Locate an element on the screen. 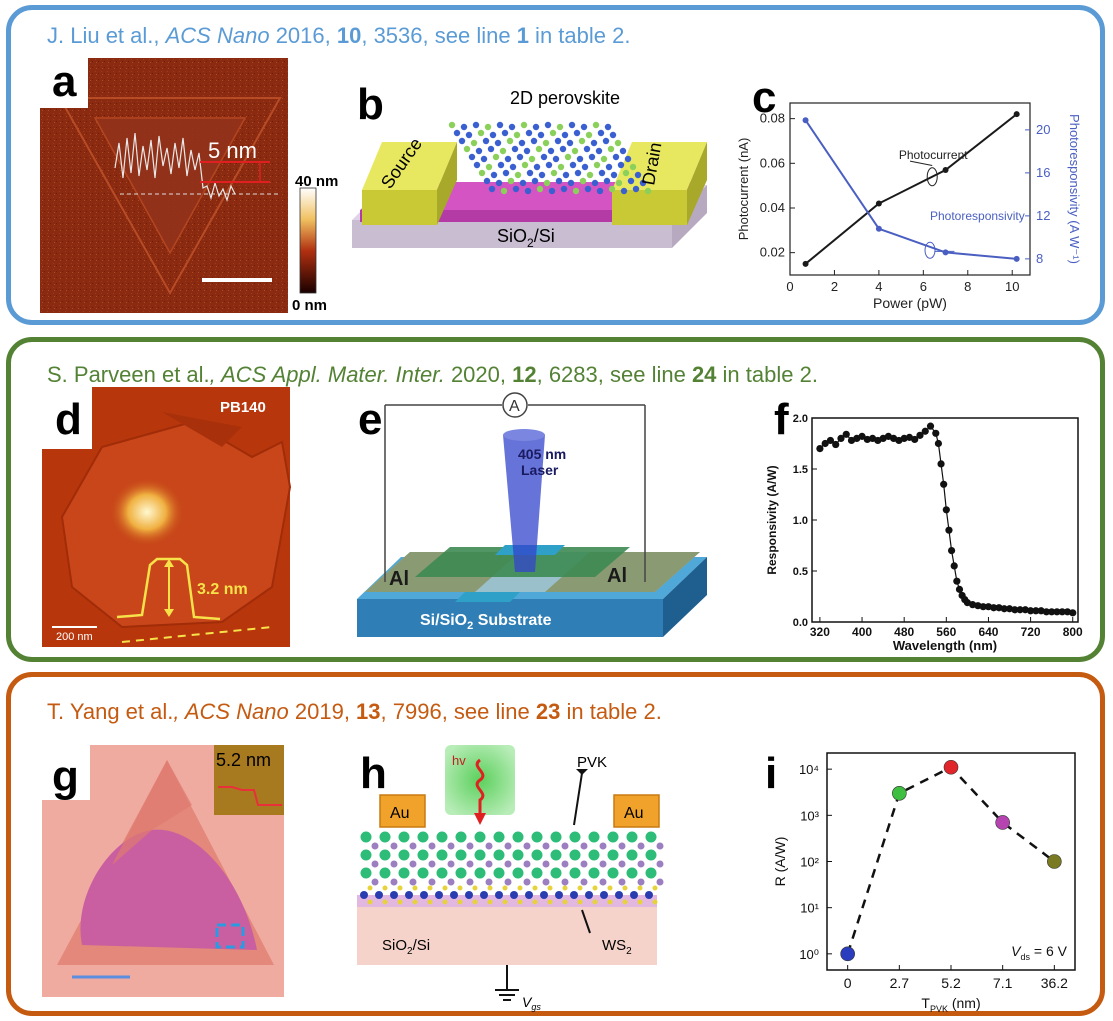 The height and width of the screenshot is (1021, 1113). citation-line: 1 is located at coordinates (522, 35).